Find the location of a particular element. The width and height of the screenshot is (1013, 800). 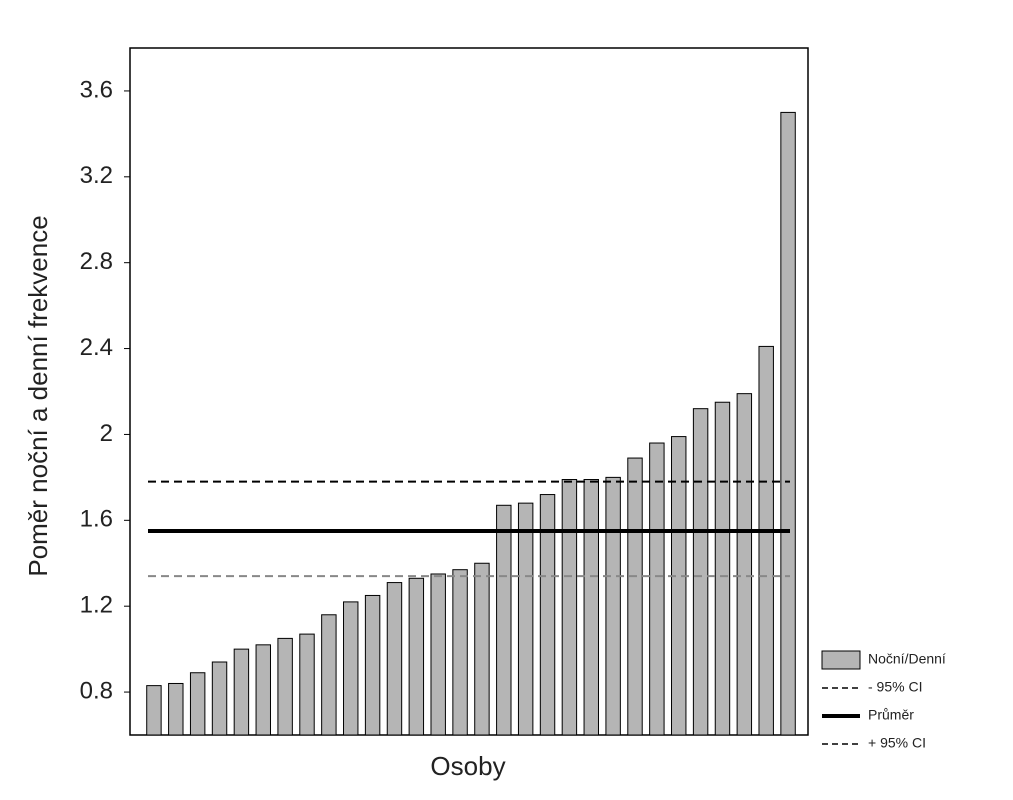

legend-label: Průměr is located at coordinates (891, 715).